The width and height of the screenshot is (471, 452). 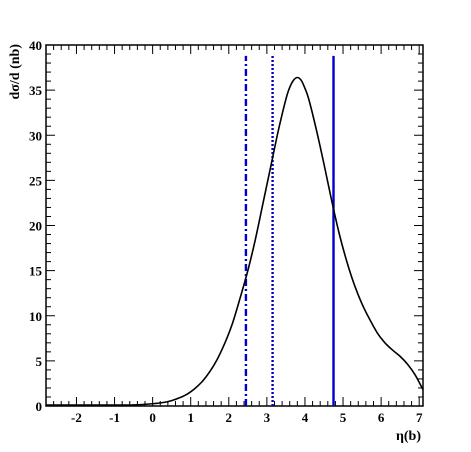 I want to click on y-tick-labels: 0 5 10 15 20 25 30 35 40, so click(x=36, y=226).